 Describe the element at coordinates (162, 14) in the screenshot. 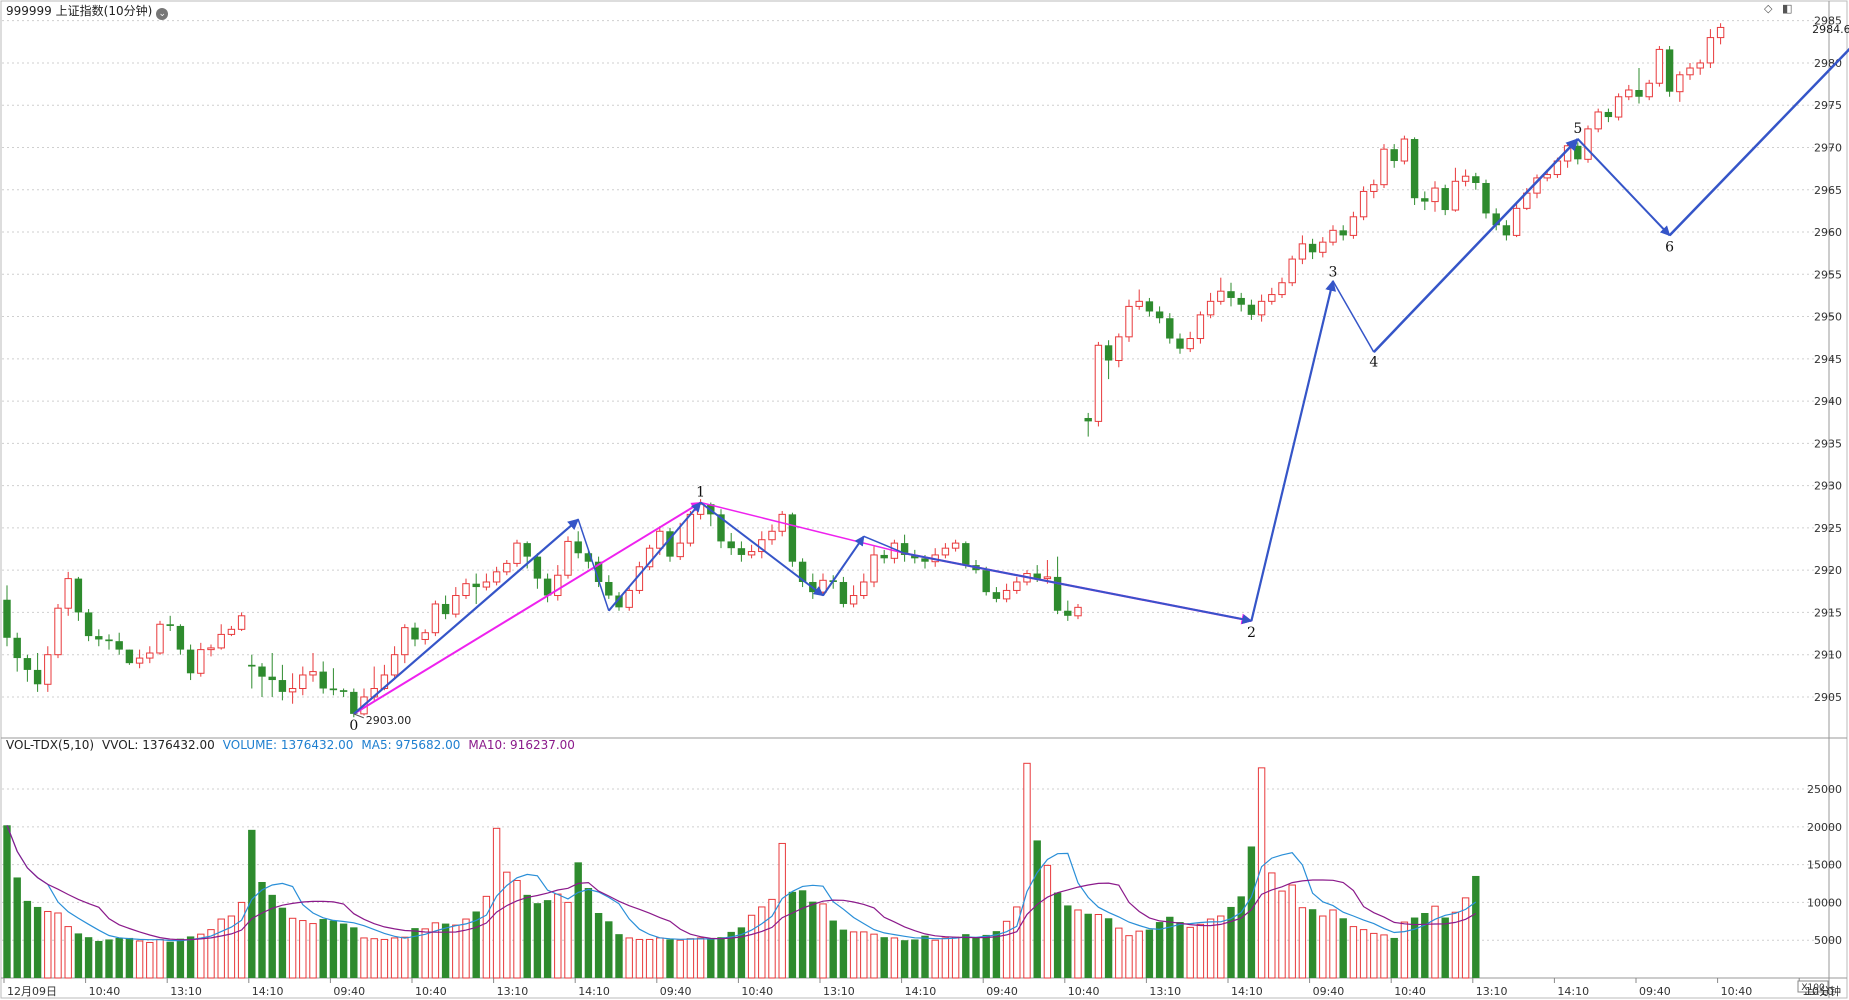

I see `chevron-down-icon: ⌄` at that location.